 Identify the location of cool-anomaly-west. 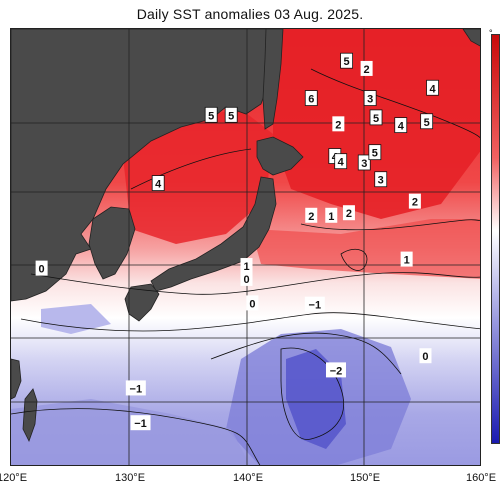
(76, 319).